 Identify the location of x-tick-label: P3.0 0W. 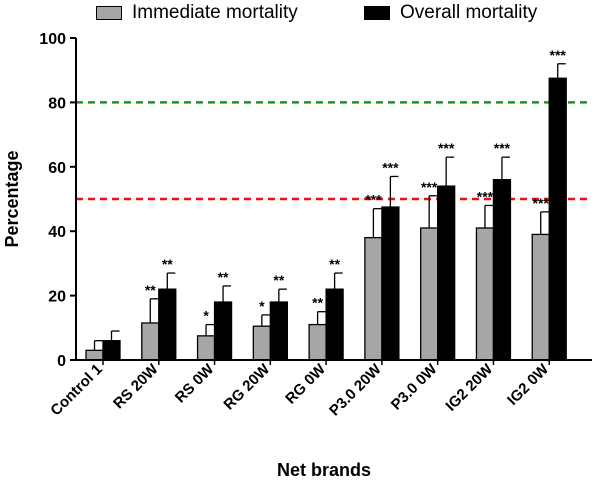
(414, 386).